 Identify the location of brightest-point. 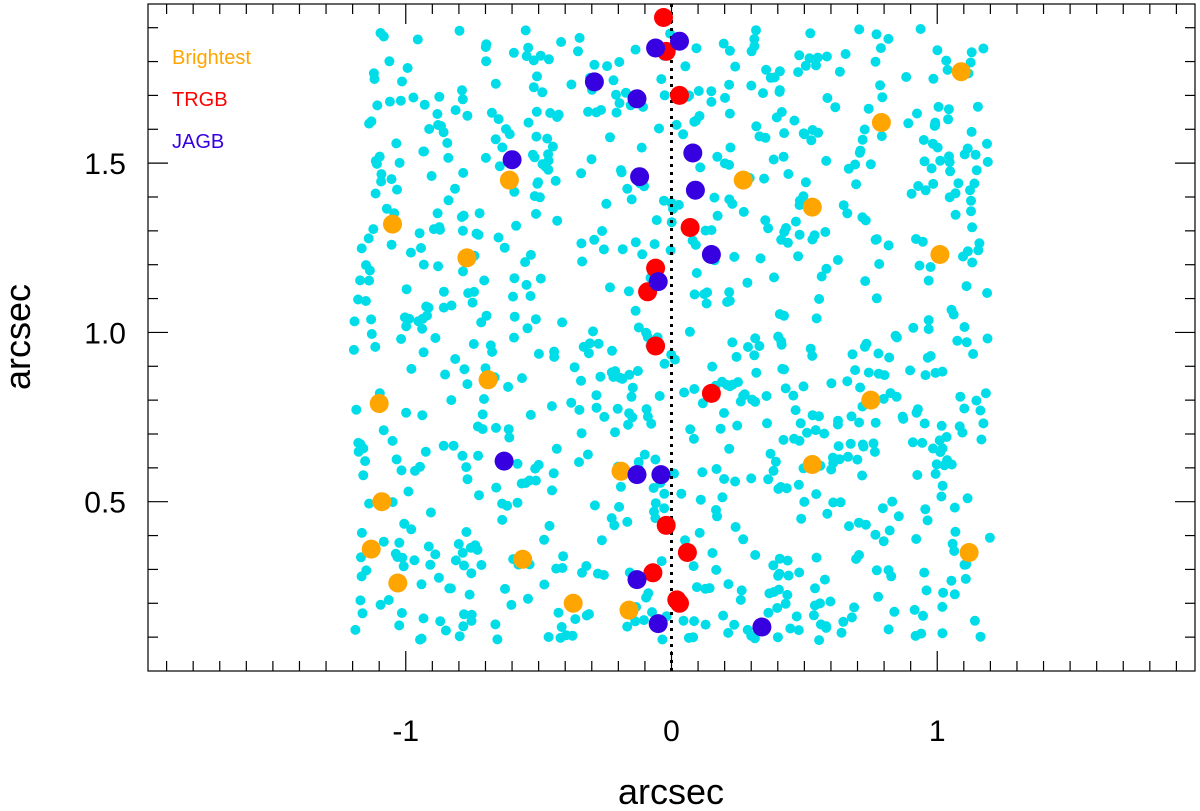
(969, 552).